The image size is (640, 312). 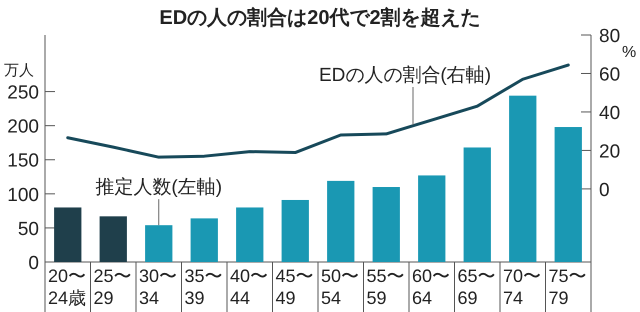 What do you see at coordinates (604, 190) in the screenshot?
I see `y2-tick-label: 0` at bounding box center [604, 190].